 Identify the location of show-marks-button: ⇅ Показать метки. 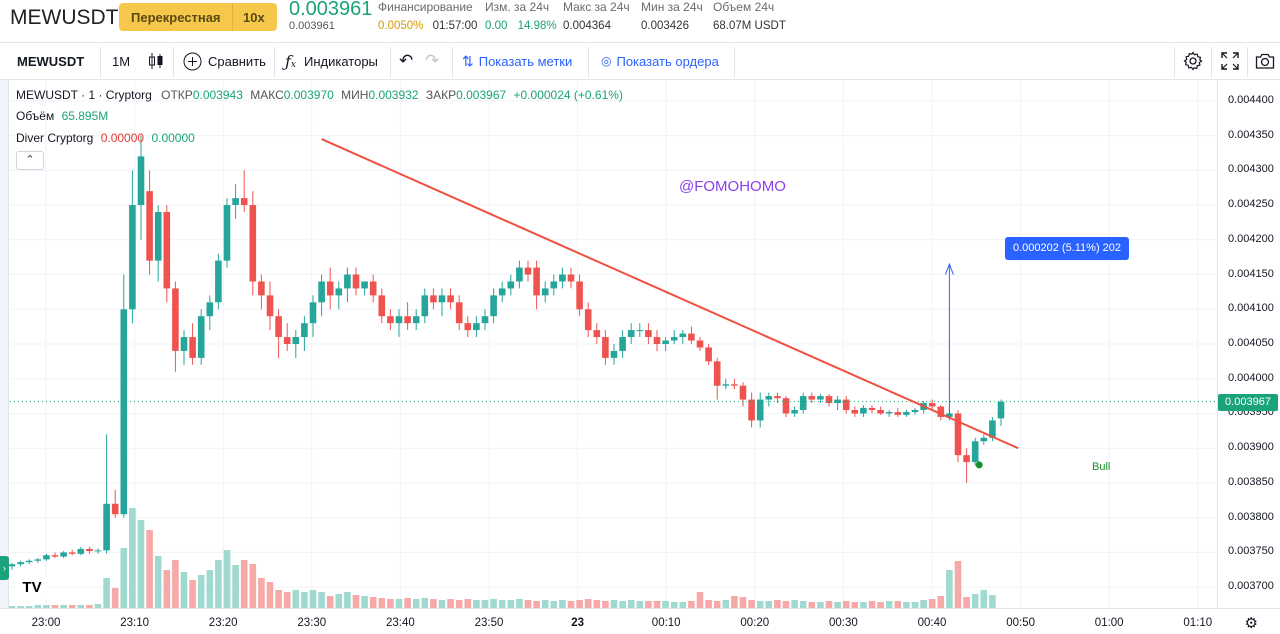
(517, 61).